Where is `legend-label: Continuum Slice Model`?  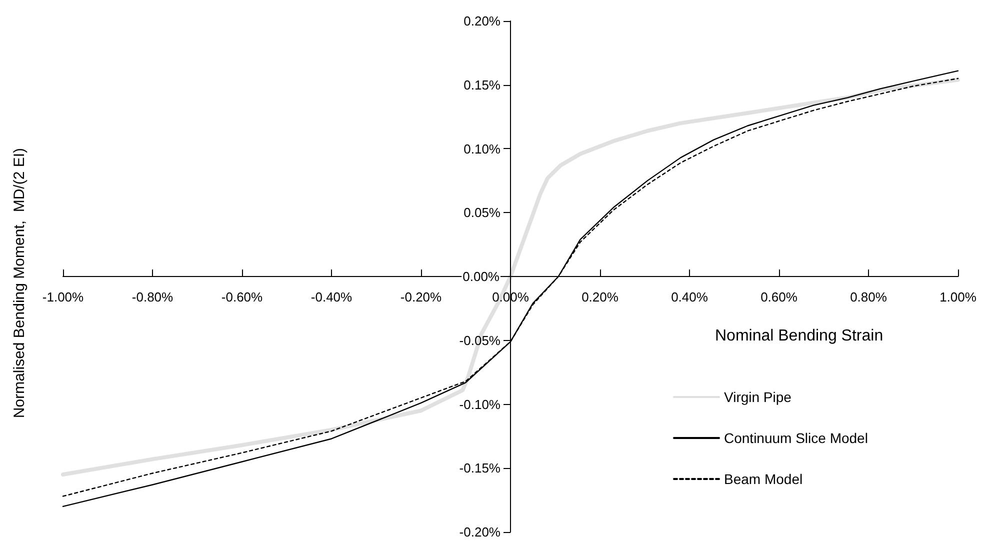 legend-label: Continuum Slice Model is located at coordinates (796, 438).